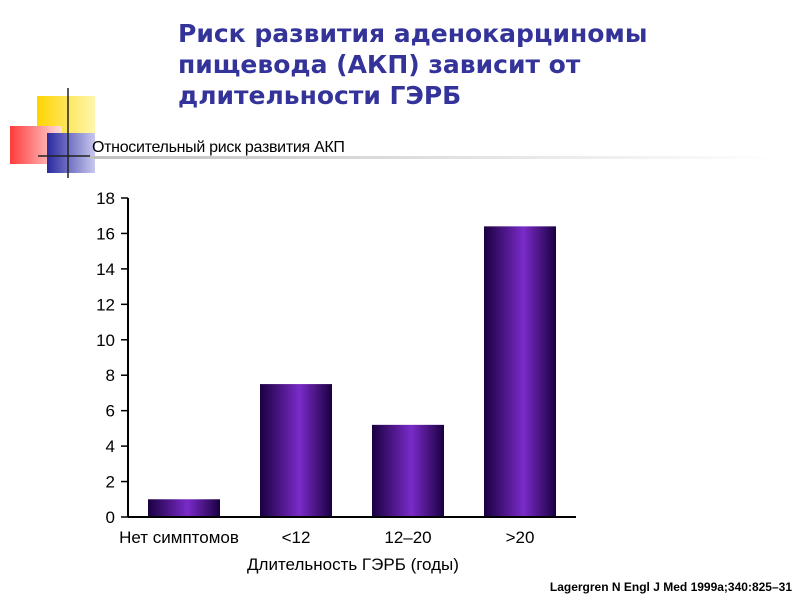 This screenshot has height=600, width=800. I want to click on y-tick-label: 6, so click(110, 411).